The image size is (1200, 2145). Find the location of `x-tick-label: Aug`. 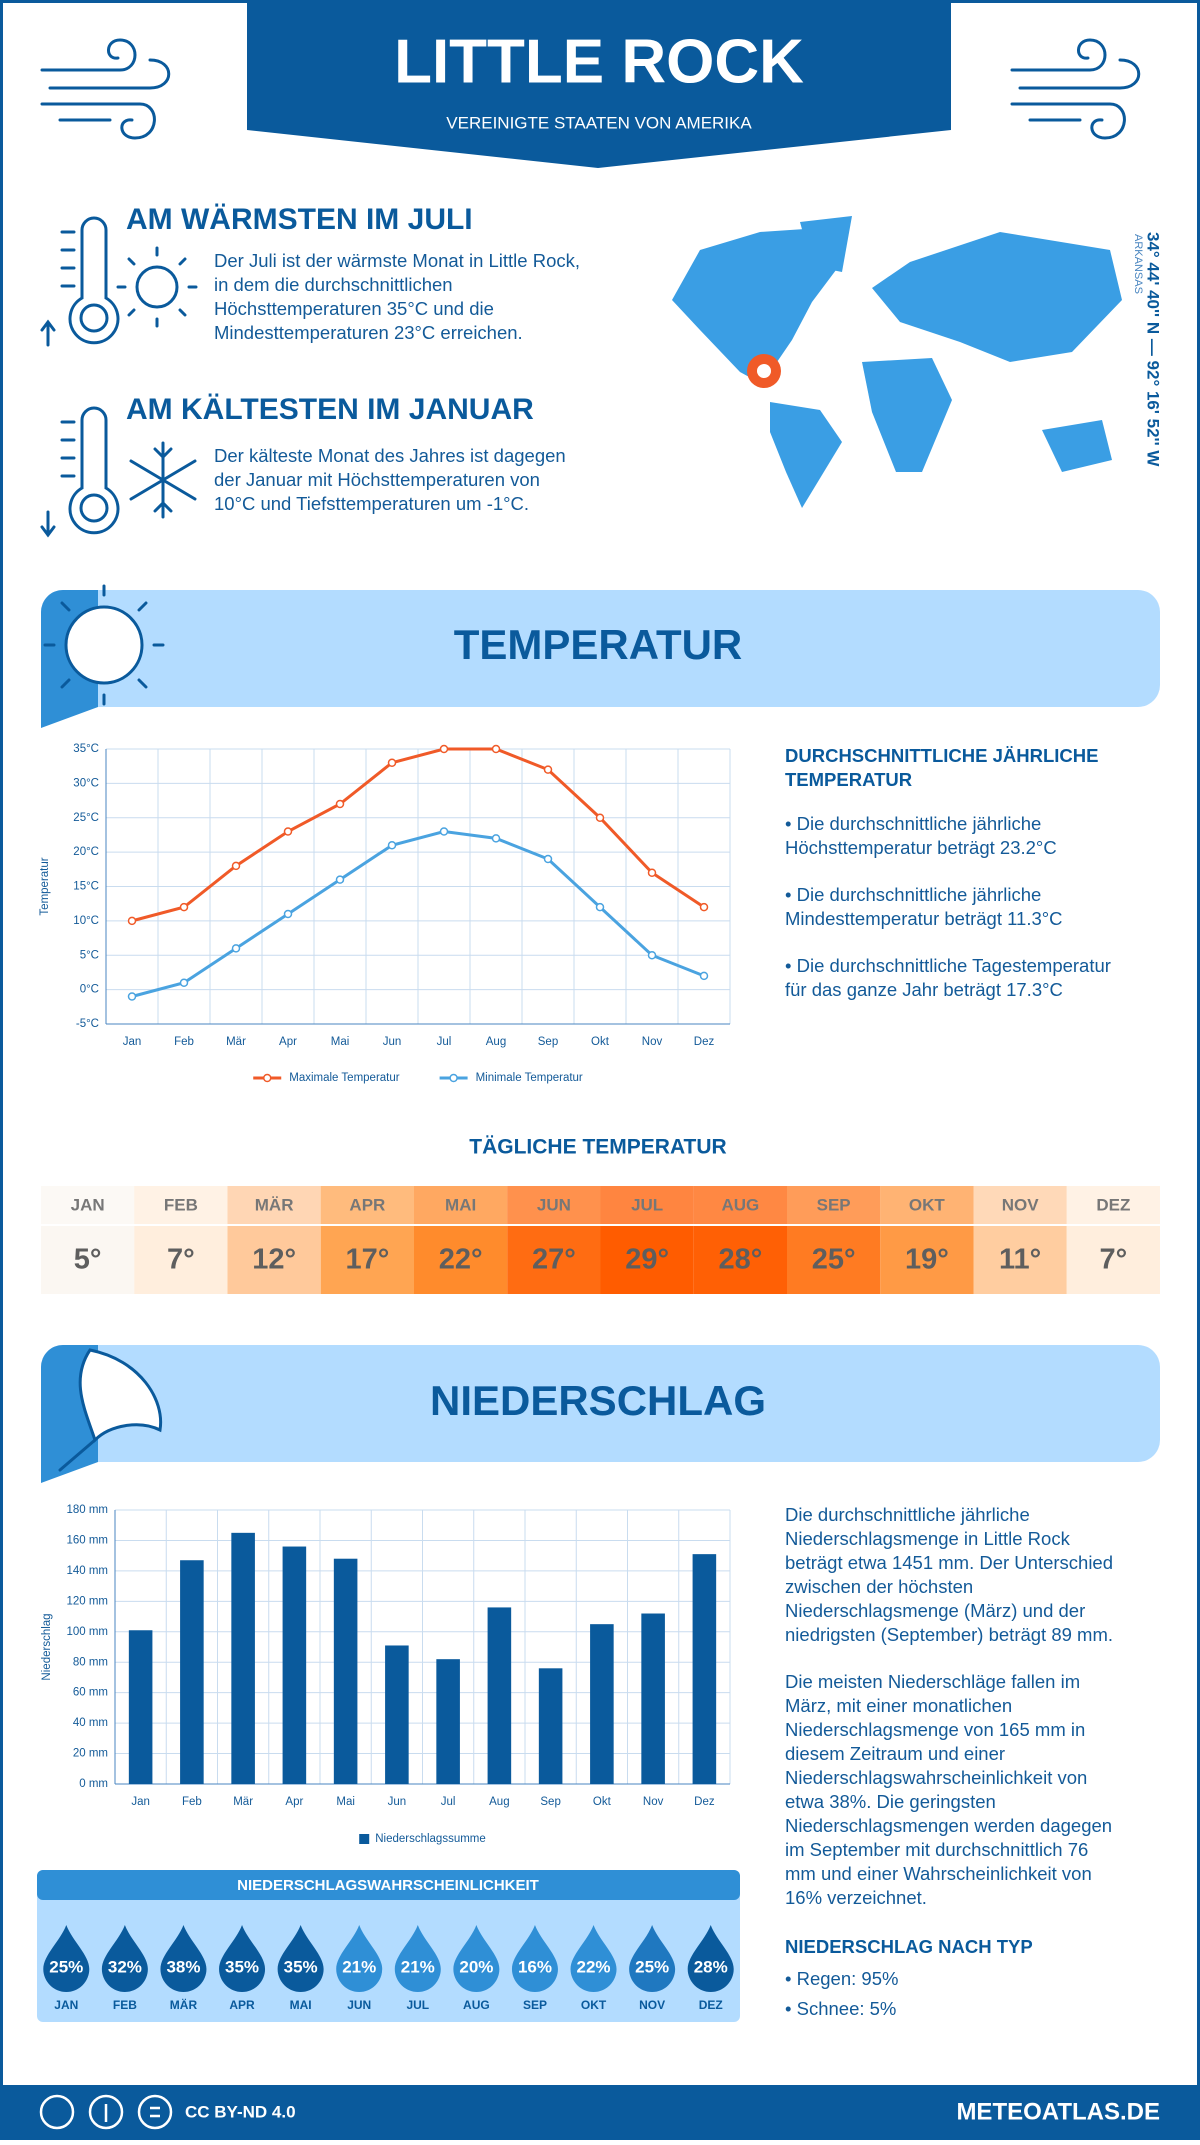

x-tick-label: Aug is located at coordinates (496, 1042).